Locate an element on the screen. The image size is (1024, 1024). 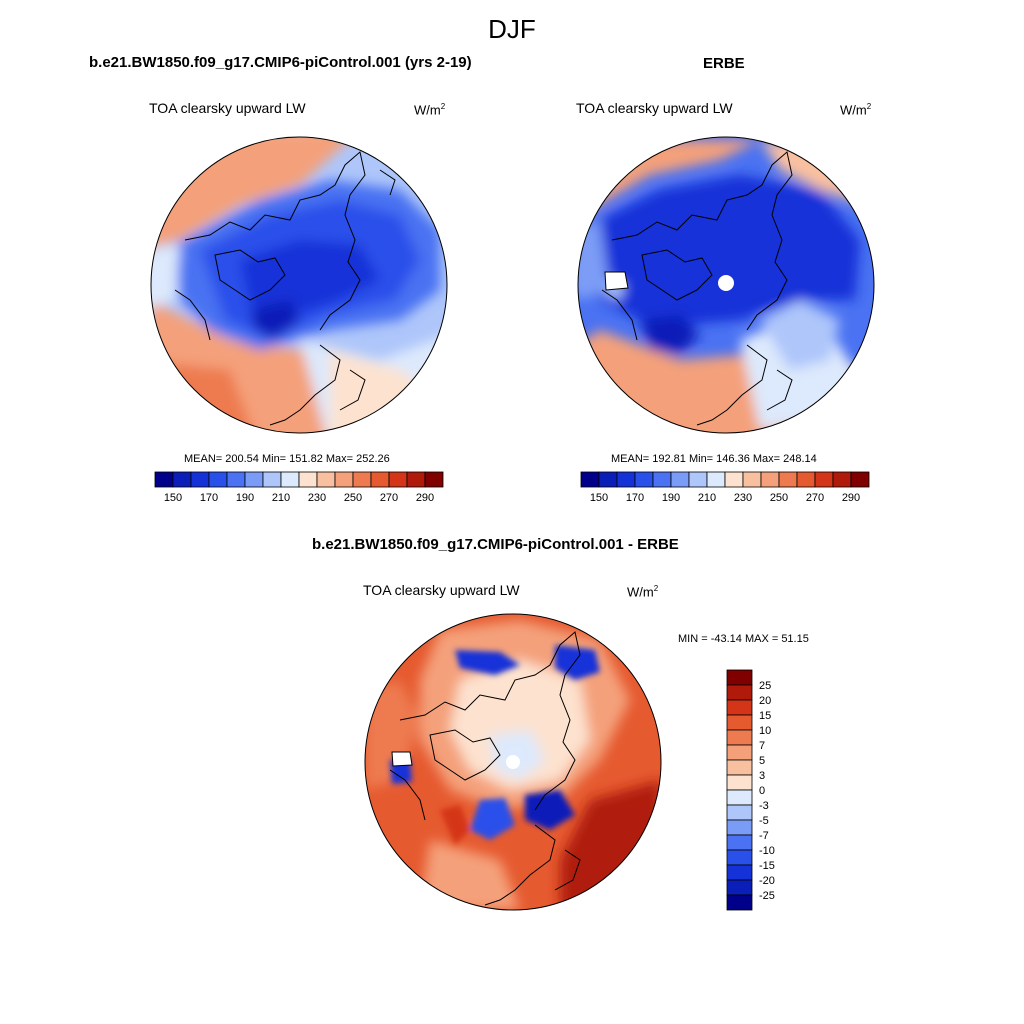
obs-colorbar-tick-label: 230 is located at coordinates (743, 498).